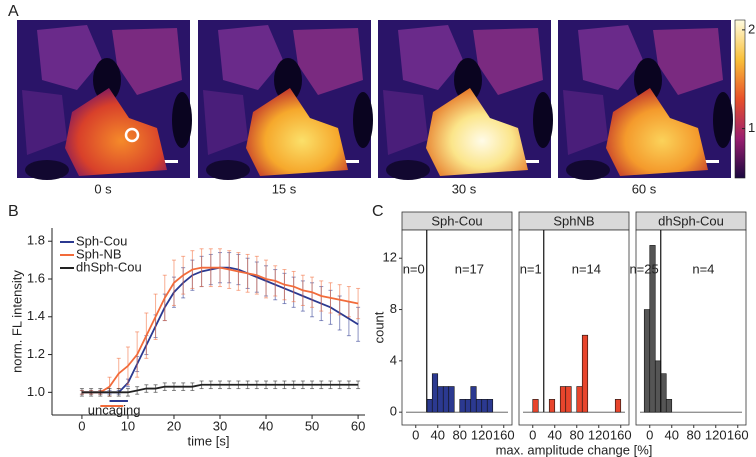 The width and height of the screenshot is (756, 457). I want to click on annotation: n=0, so click(414, 268).